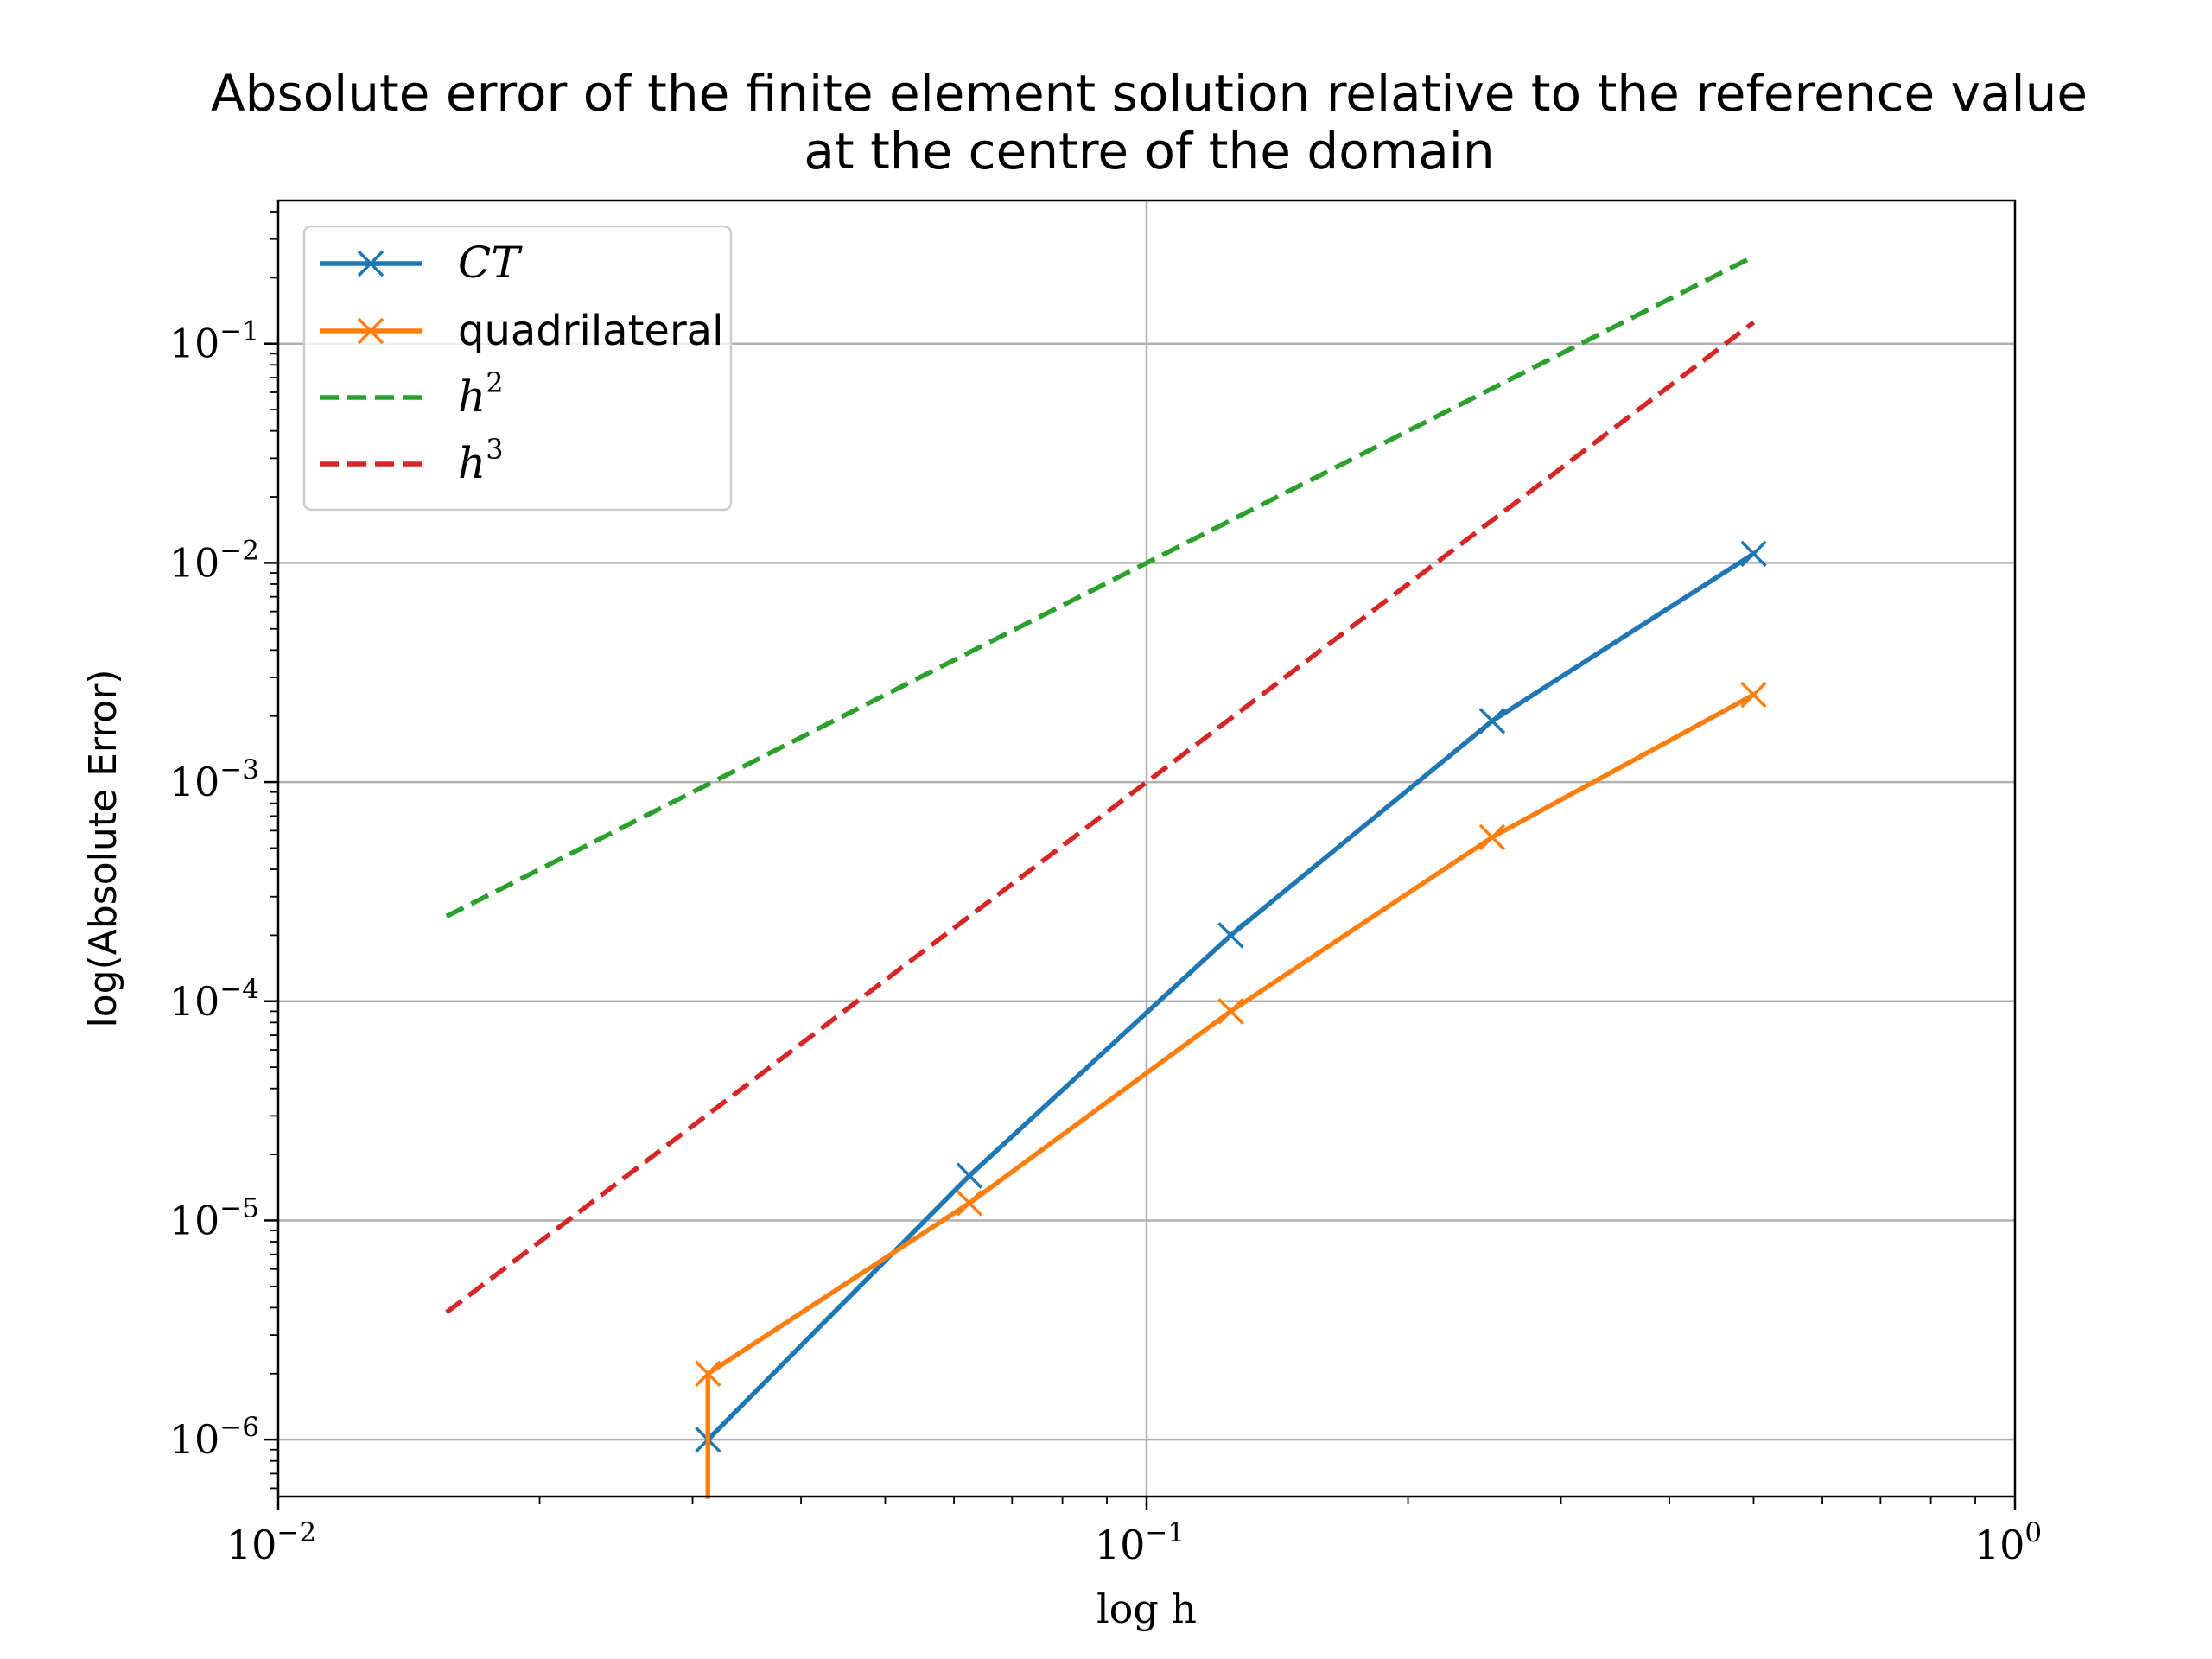  I want to click on y-tick-label: 10⁻⁴, so click(214, 999).